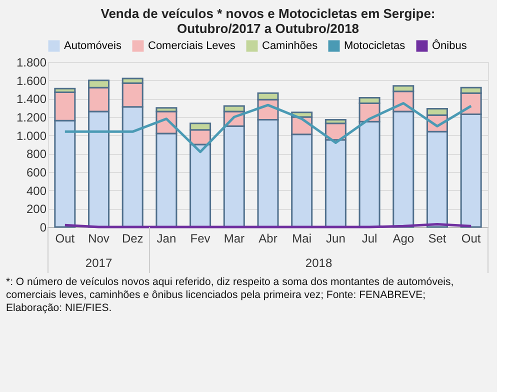  What do you see at coordinates (31, 63) in the screenshot?
I see `y-tick-label: 1.800` at bounding box center [31, 63].